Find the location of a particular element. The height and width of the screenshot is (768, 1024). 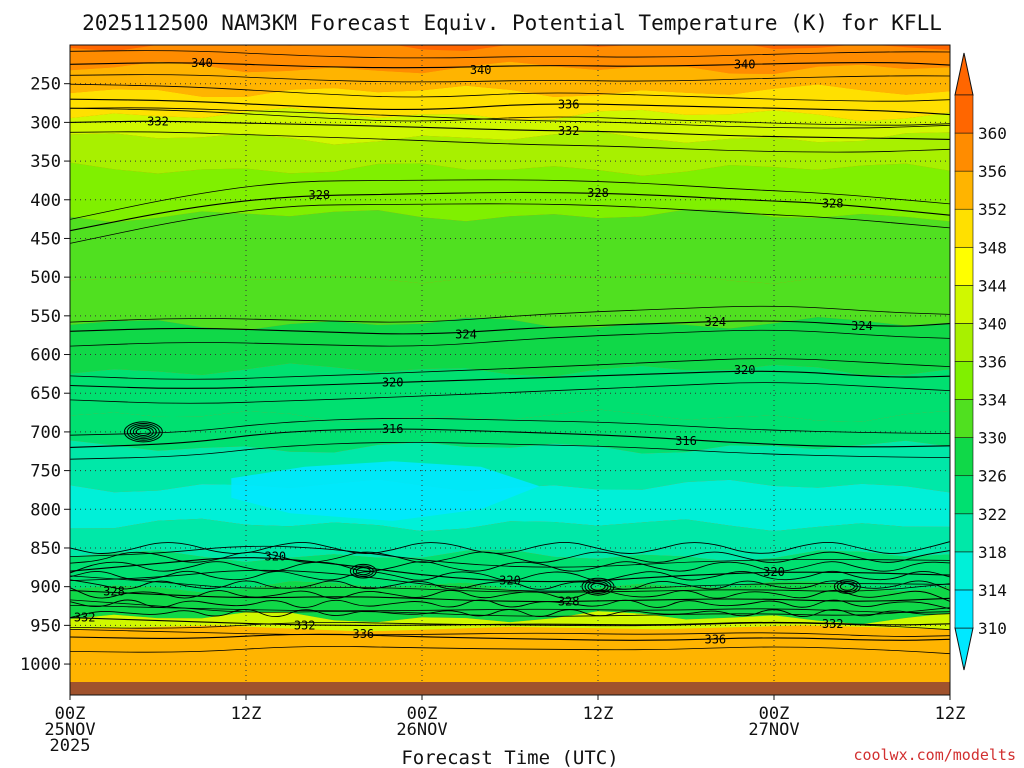

blob-1-ring1 is located at coordinates (598, 586).